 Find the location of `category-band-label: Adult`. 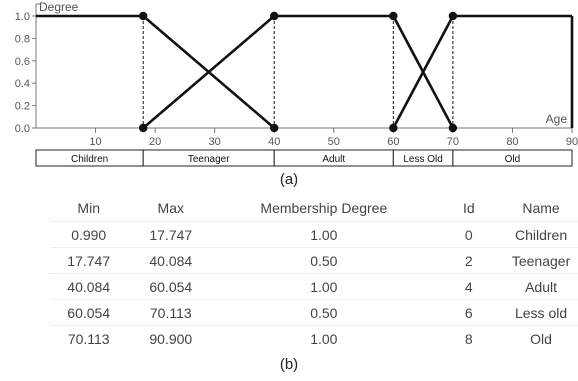

category-band-label: Adult is located at coordinates (333, 159).